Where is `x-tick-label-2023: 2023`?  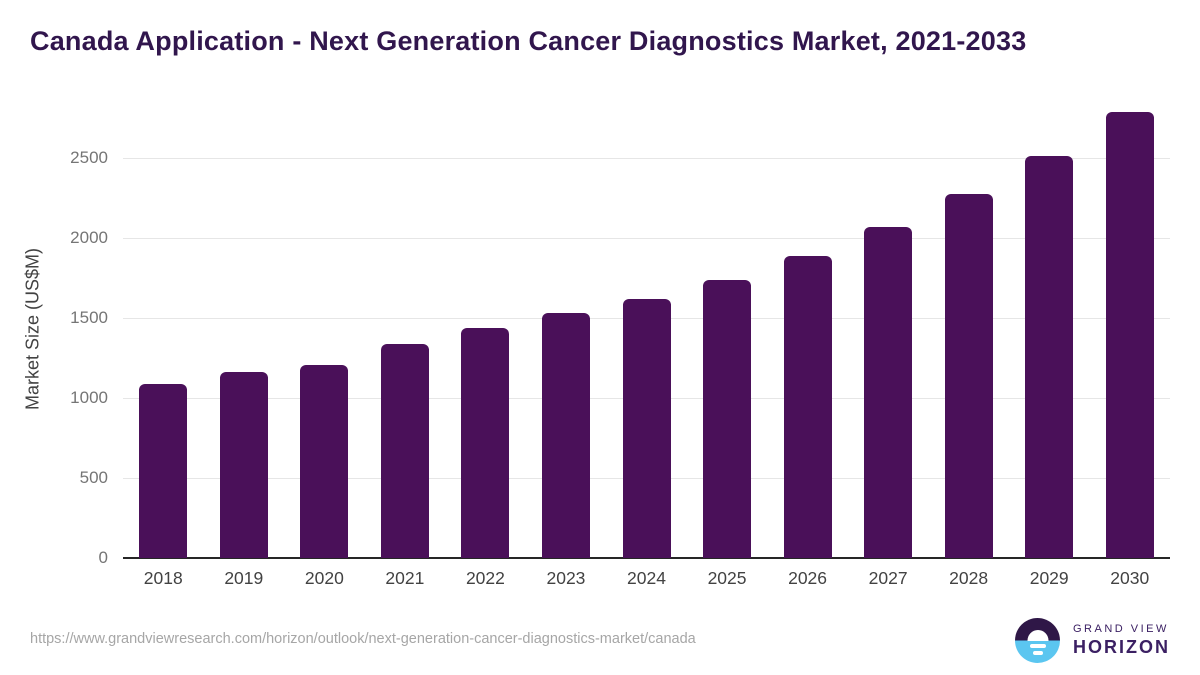 x-tick-label-2023: 2023 is located at coordinates (566, 578).